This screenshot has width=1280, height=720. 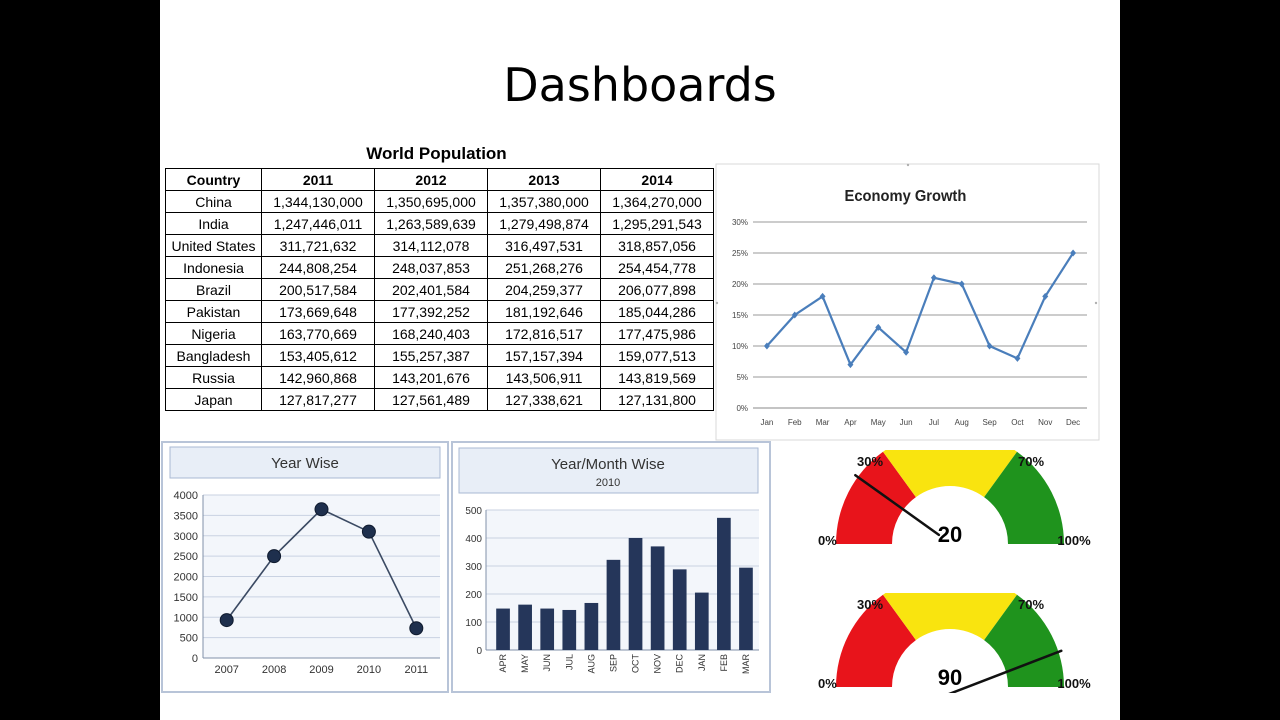 I want to click on economy-x-tick-label: Sep, so click(x=989, y=422).